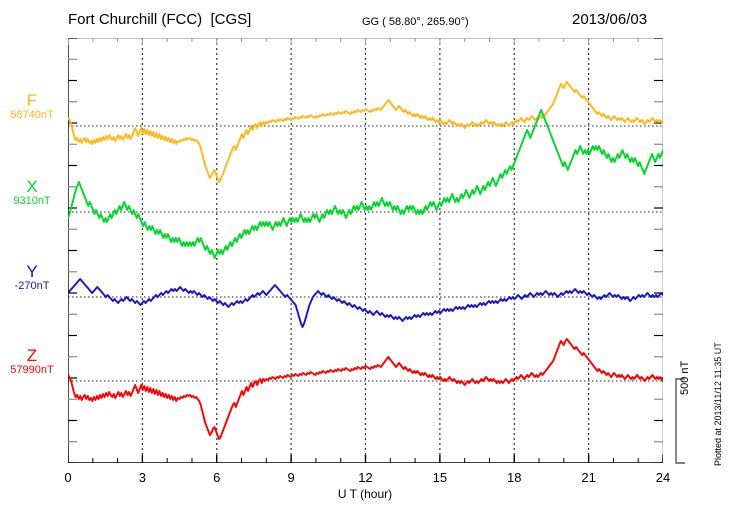 Image resolution: width=730 pixels, height=520 pixels. Describe the element at coordinates (415, 22) in the screenshot. I see `geographic-coordinates: GG ( 58.80°, 265.90°)` at that location.